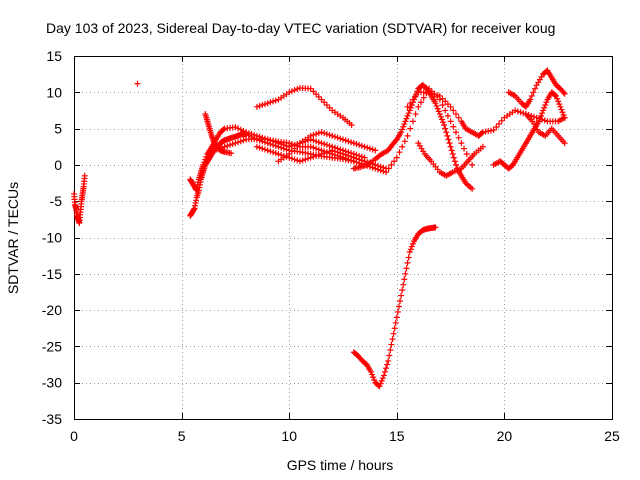  What do you see at coordinates (52, 310) in the screenshot?
I see `y-tick-label: -20` at bounding box center [52, 310].